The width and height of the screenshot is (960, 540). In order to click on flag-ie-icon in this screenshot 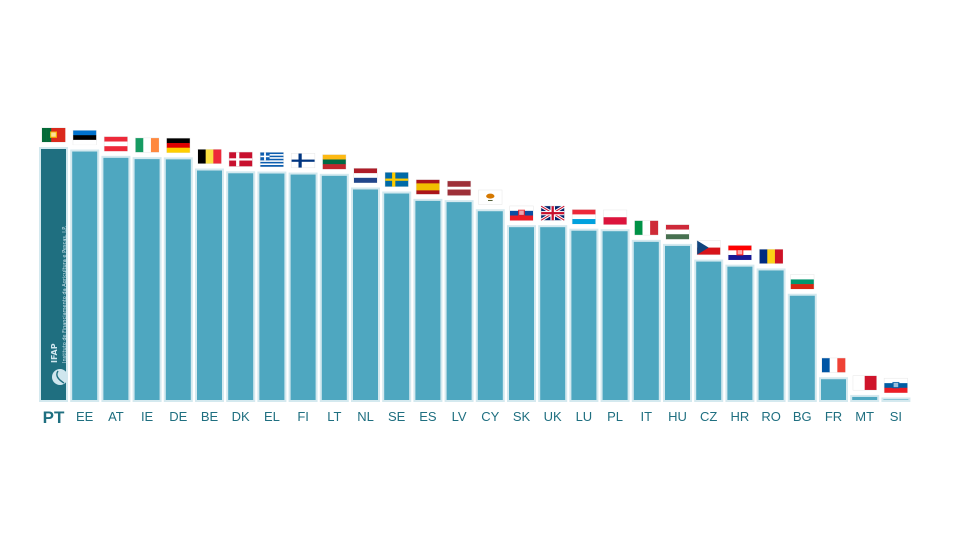, I will do `click(147, 145)`.